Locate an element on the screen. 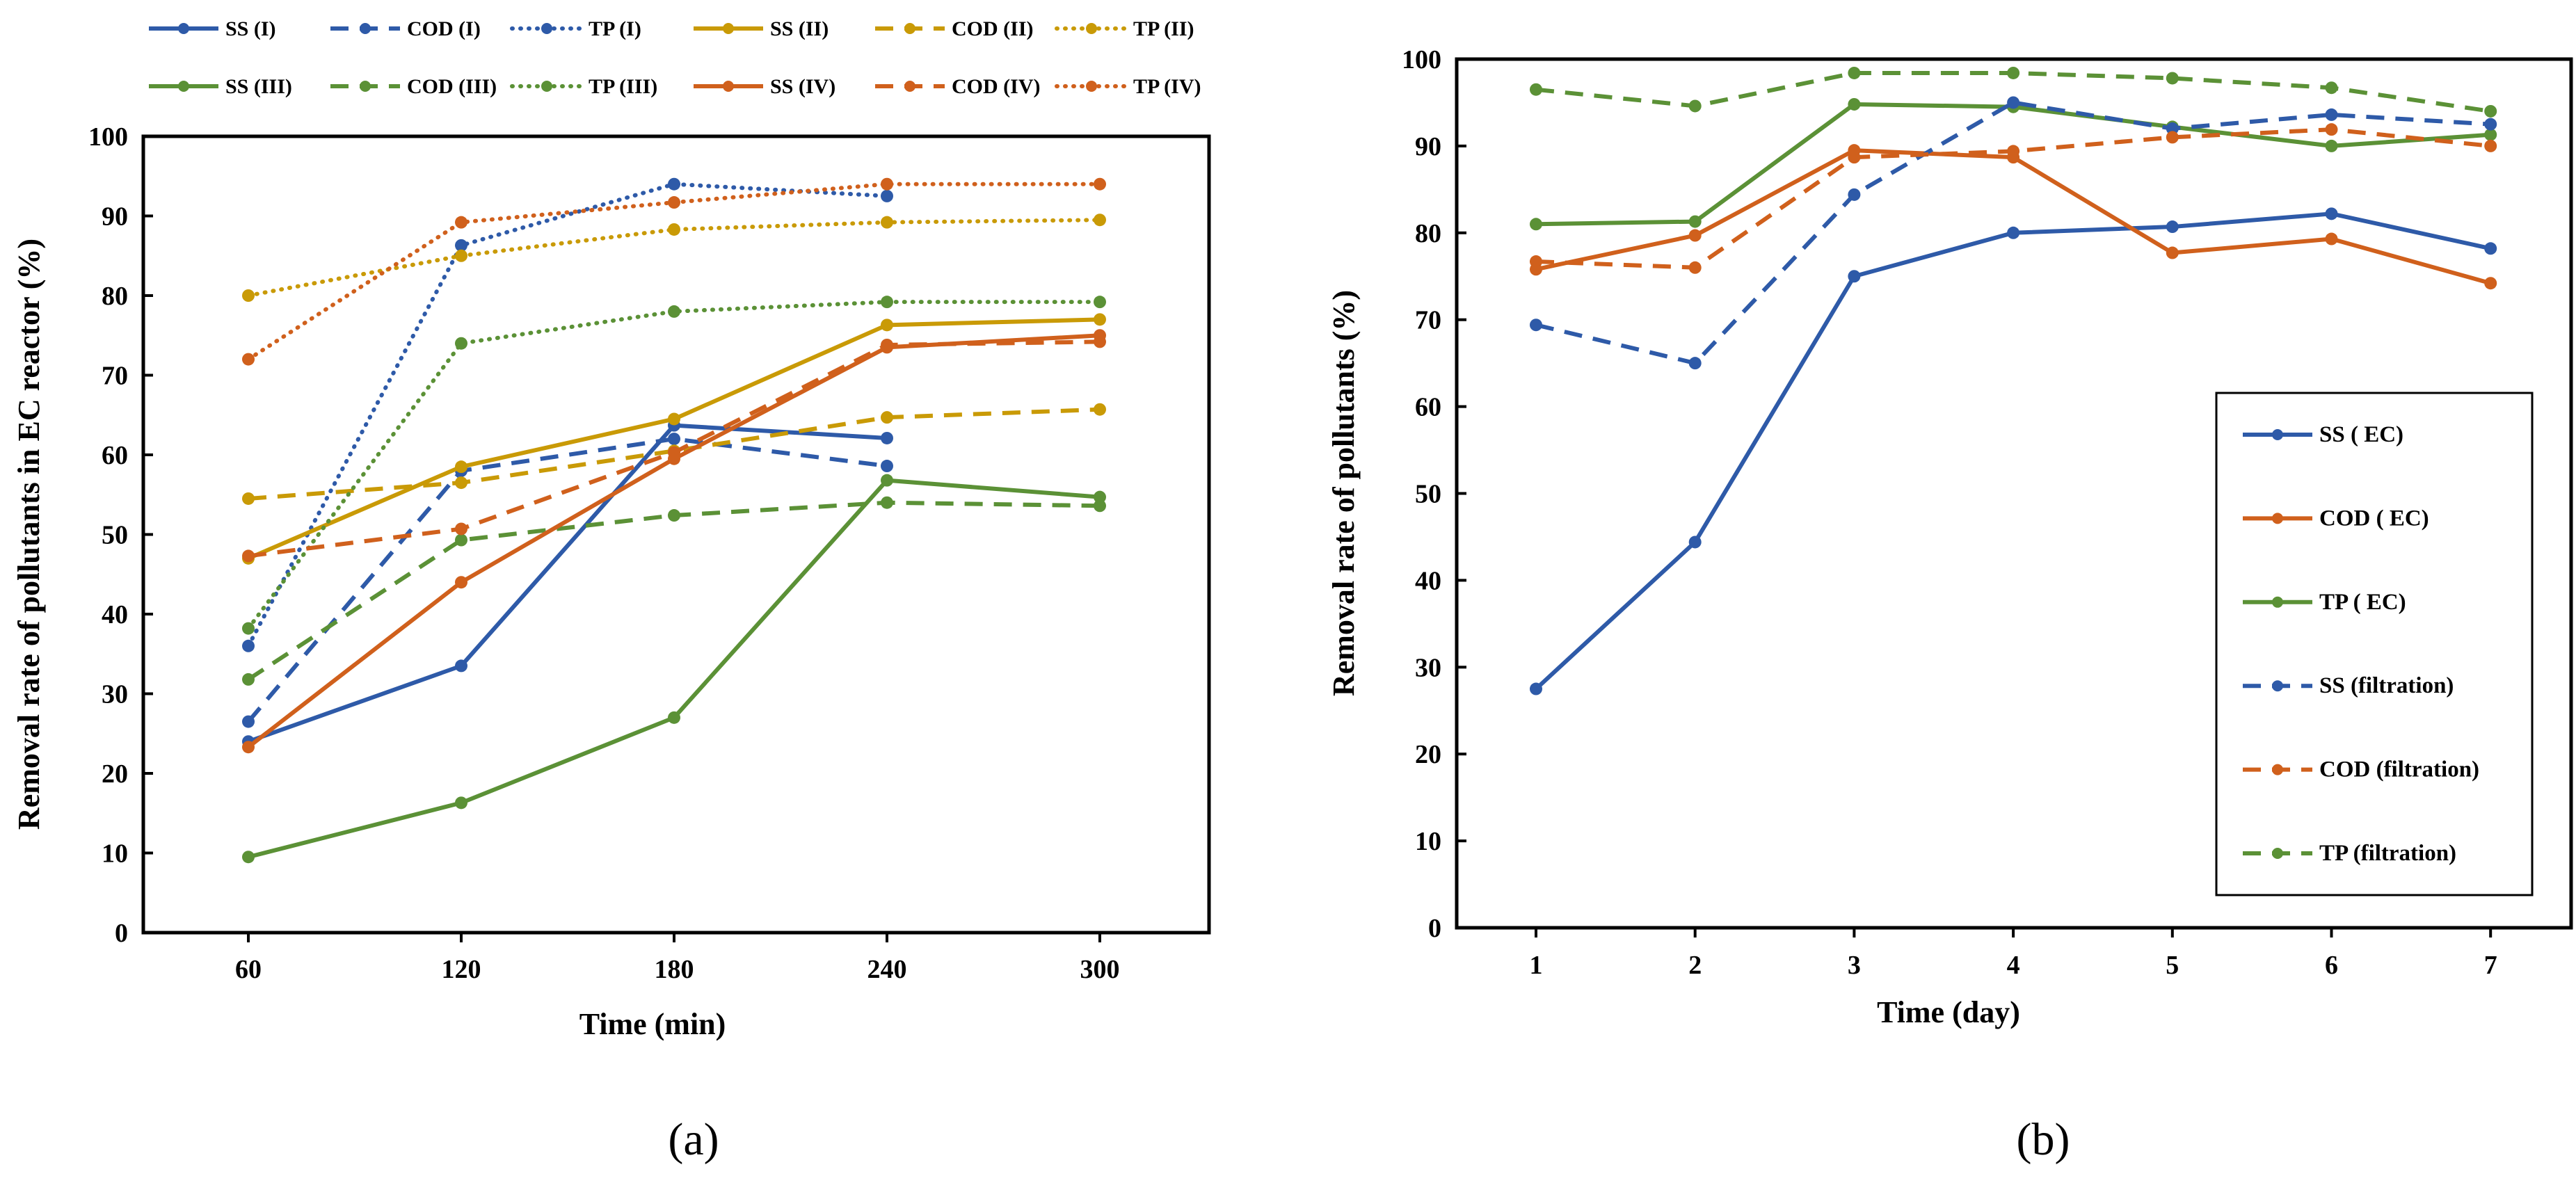  x-tick-label: 4 is located at coordinates (2013, 966).